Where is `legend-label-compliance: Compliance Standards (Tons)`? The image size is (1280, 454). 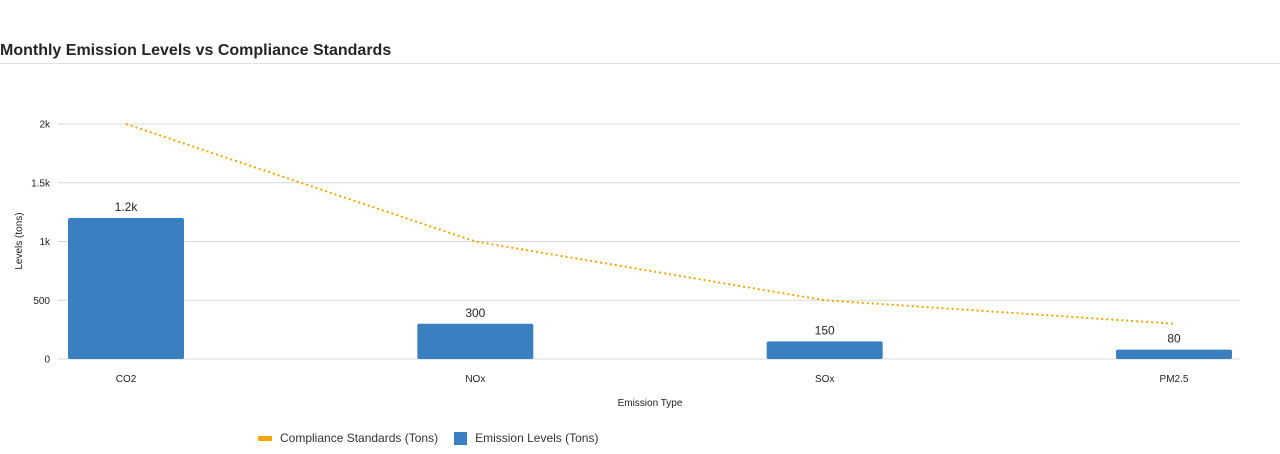 legend-label-compliance: Compliance Standards (Tons) is located at coordinates (359, 438).